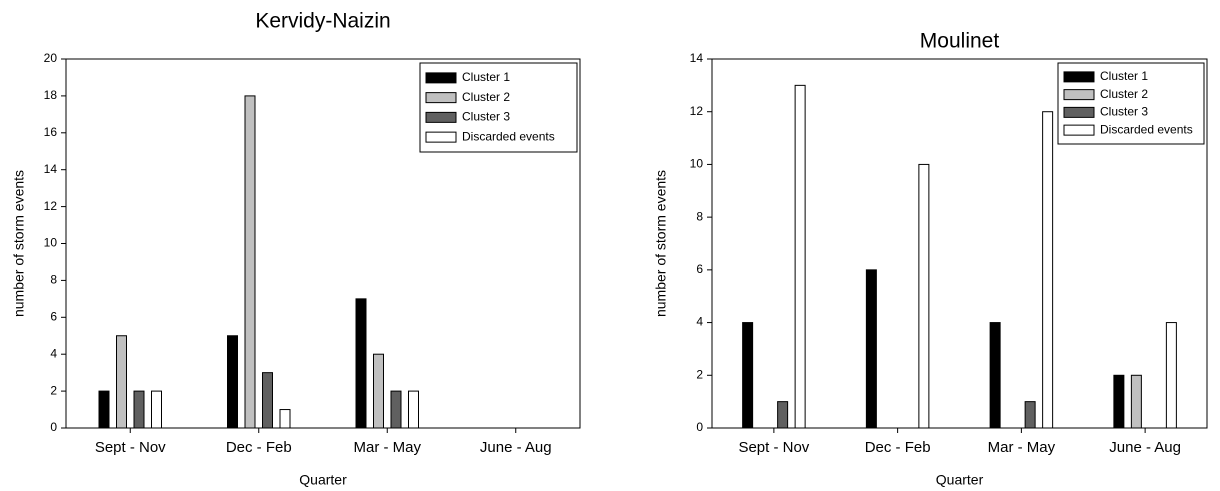 The image size is (1220, 491). What do you see at coordinates (51, 95) in the screenshot?
I see `y-tick-label: 18` at bounding box center [51, 95].